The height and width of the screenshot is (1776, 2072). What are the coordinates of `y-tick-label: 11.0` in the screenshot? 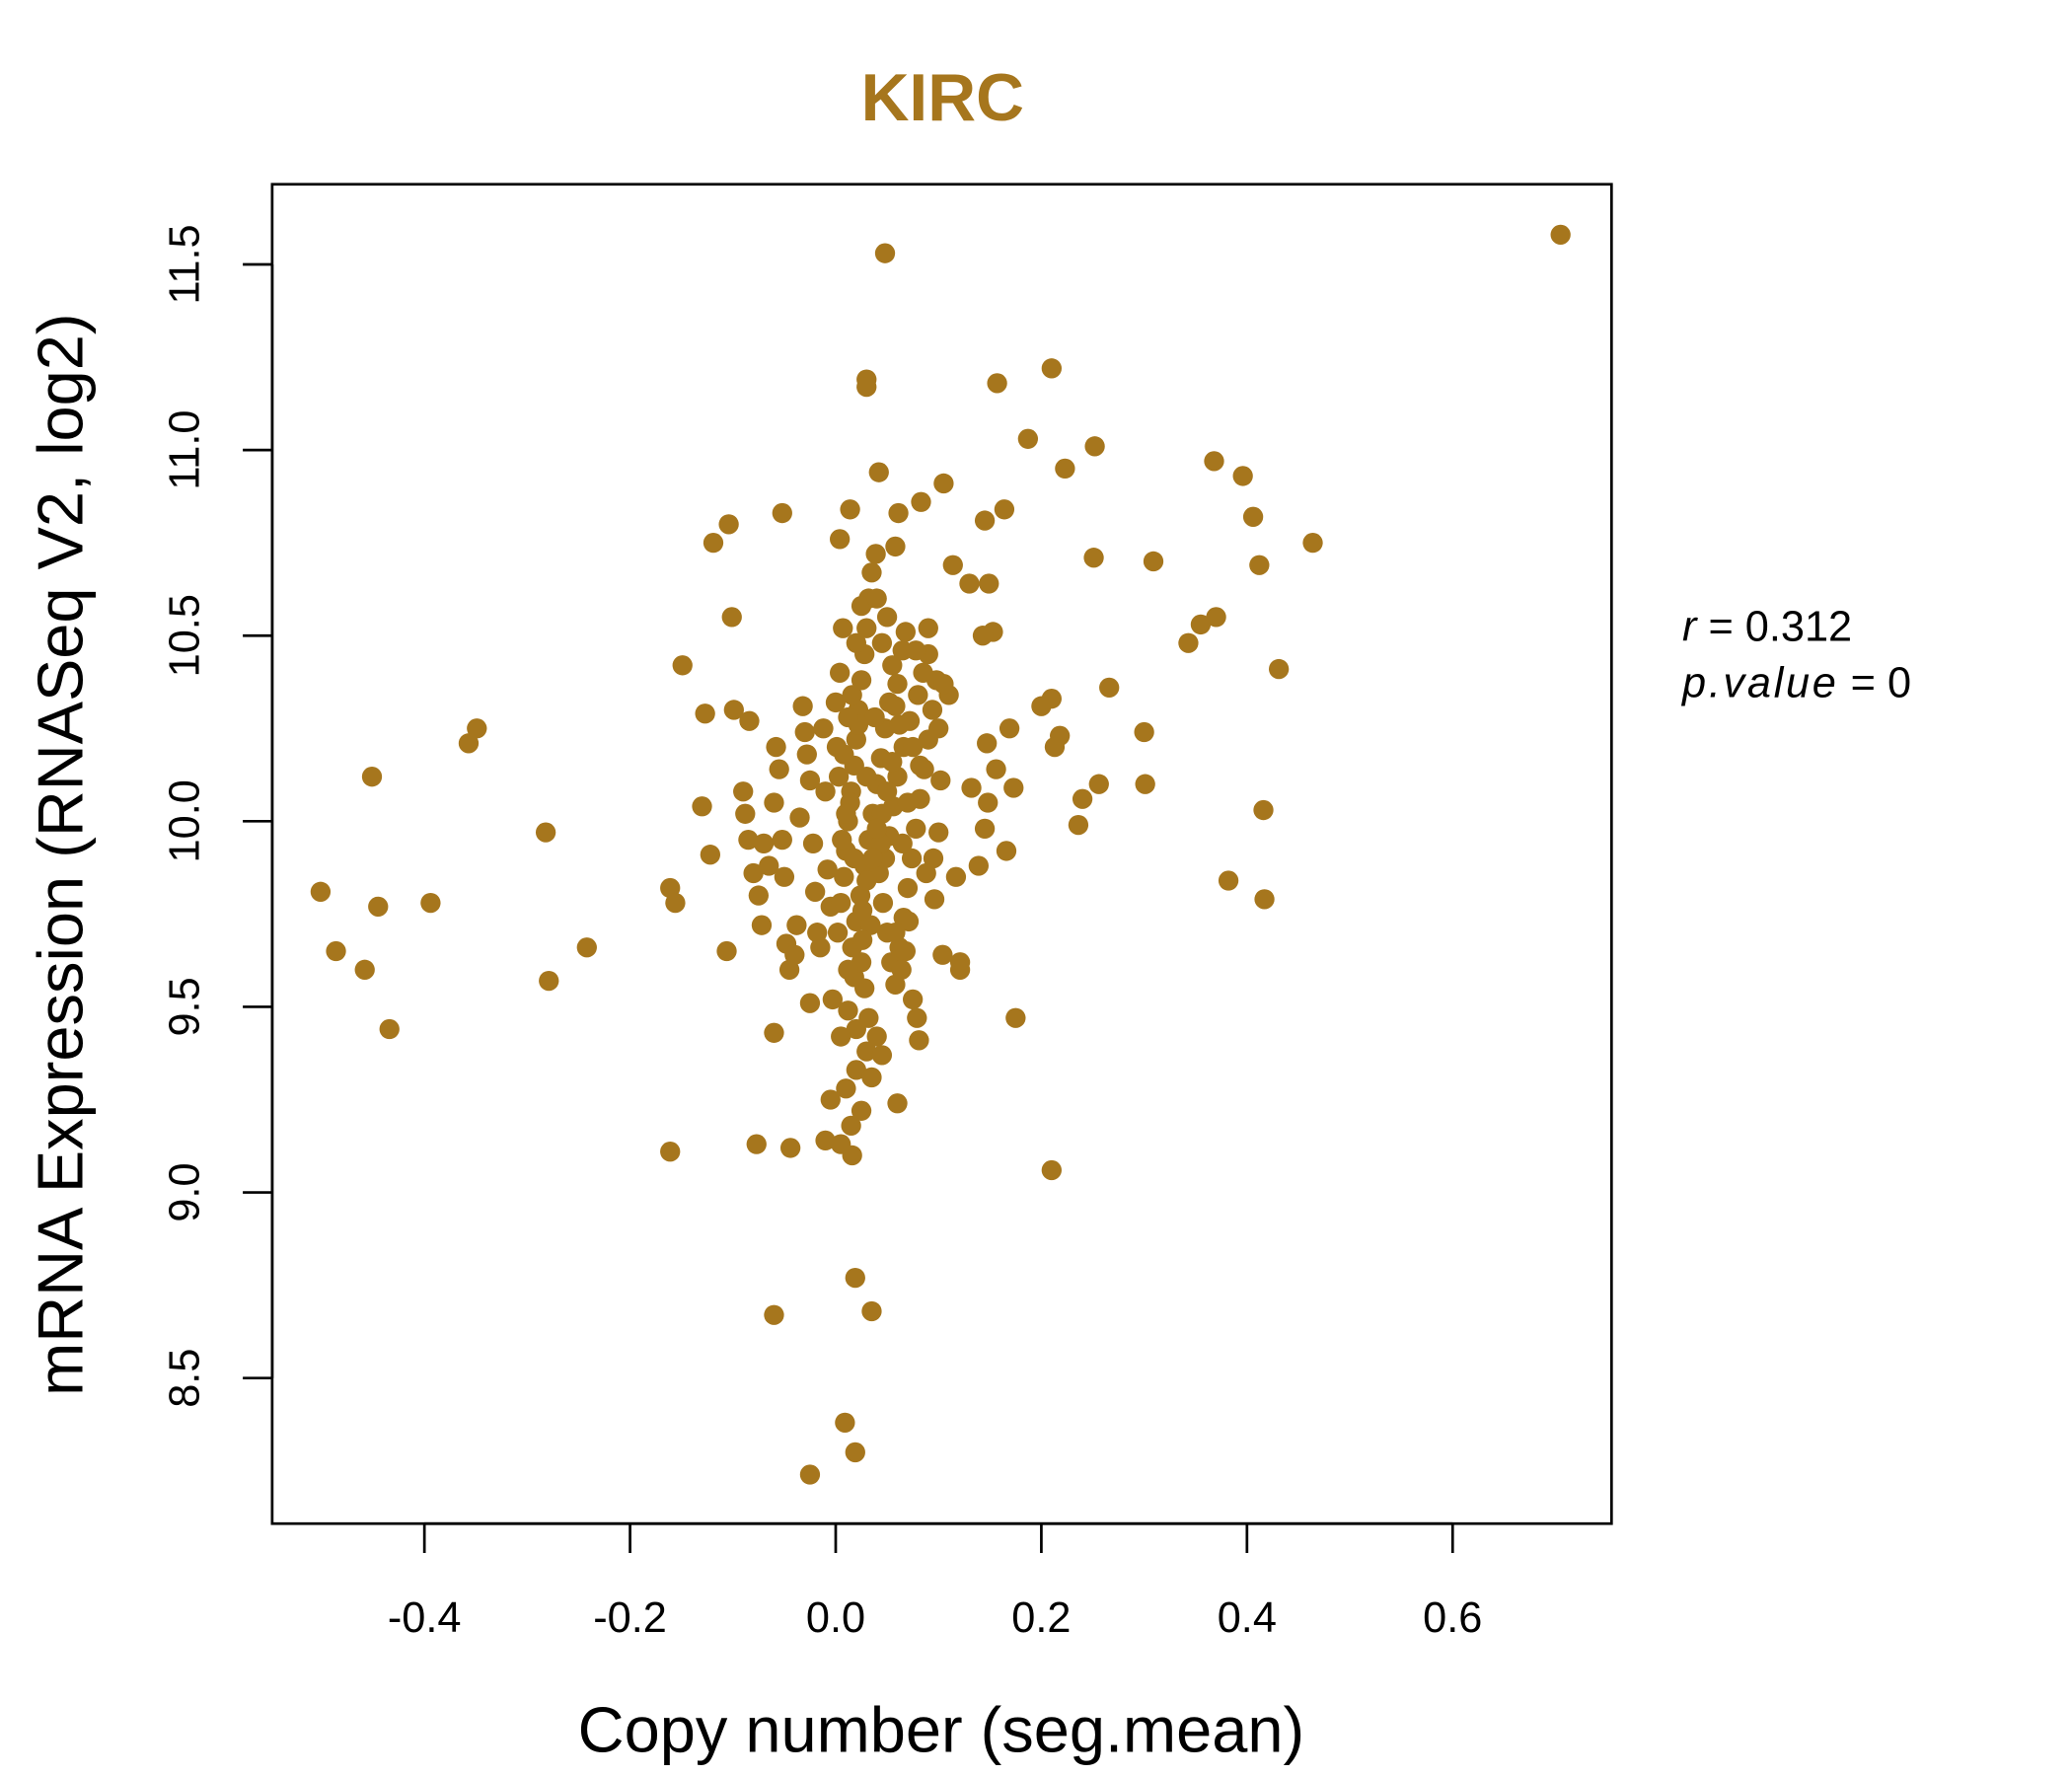 It's located at (185, 450).